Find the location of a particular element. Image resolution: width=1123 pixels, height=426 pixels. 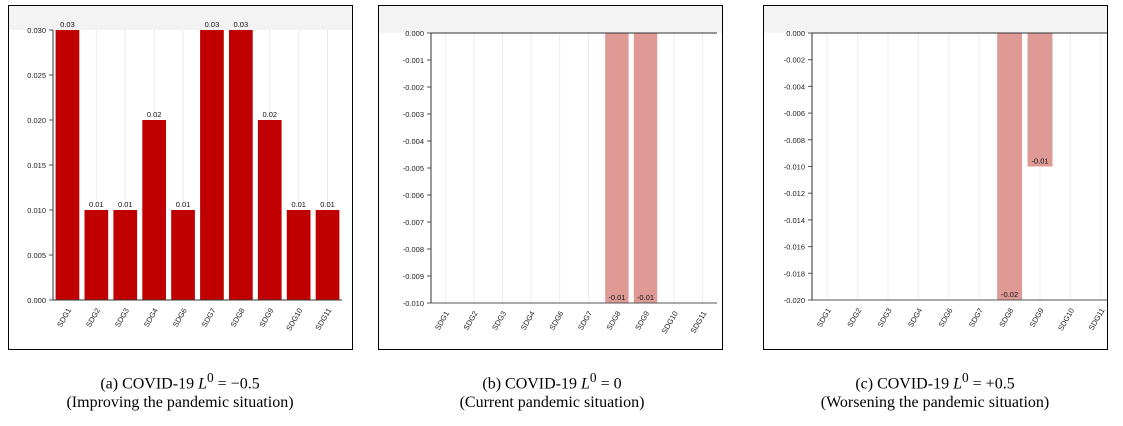

y-tick-label: -0.014 is located at coordinates (794, 220).